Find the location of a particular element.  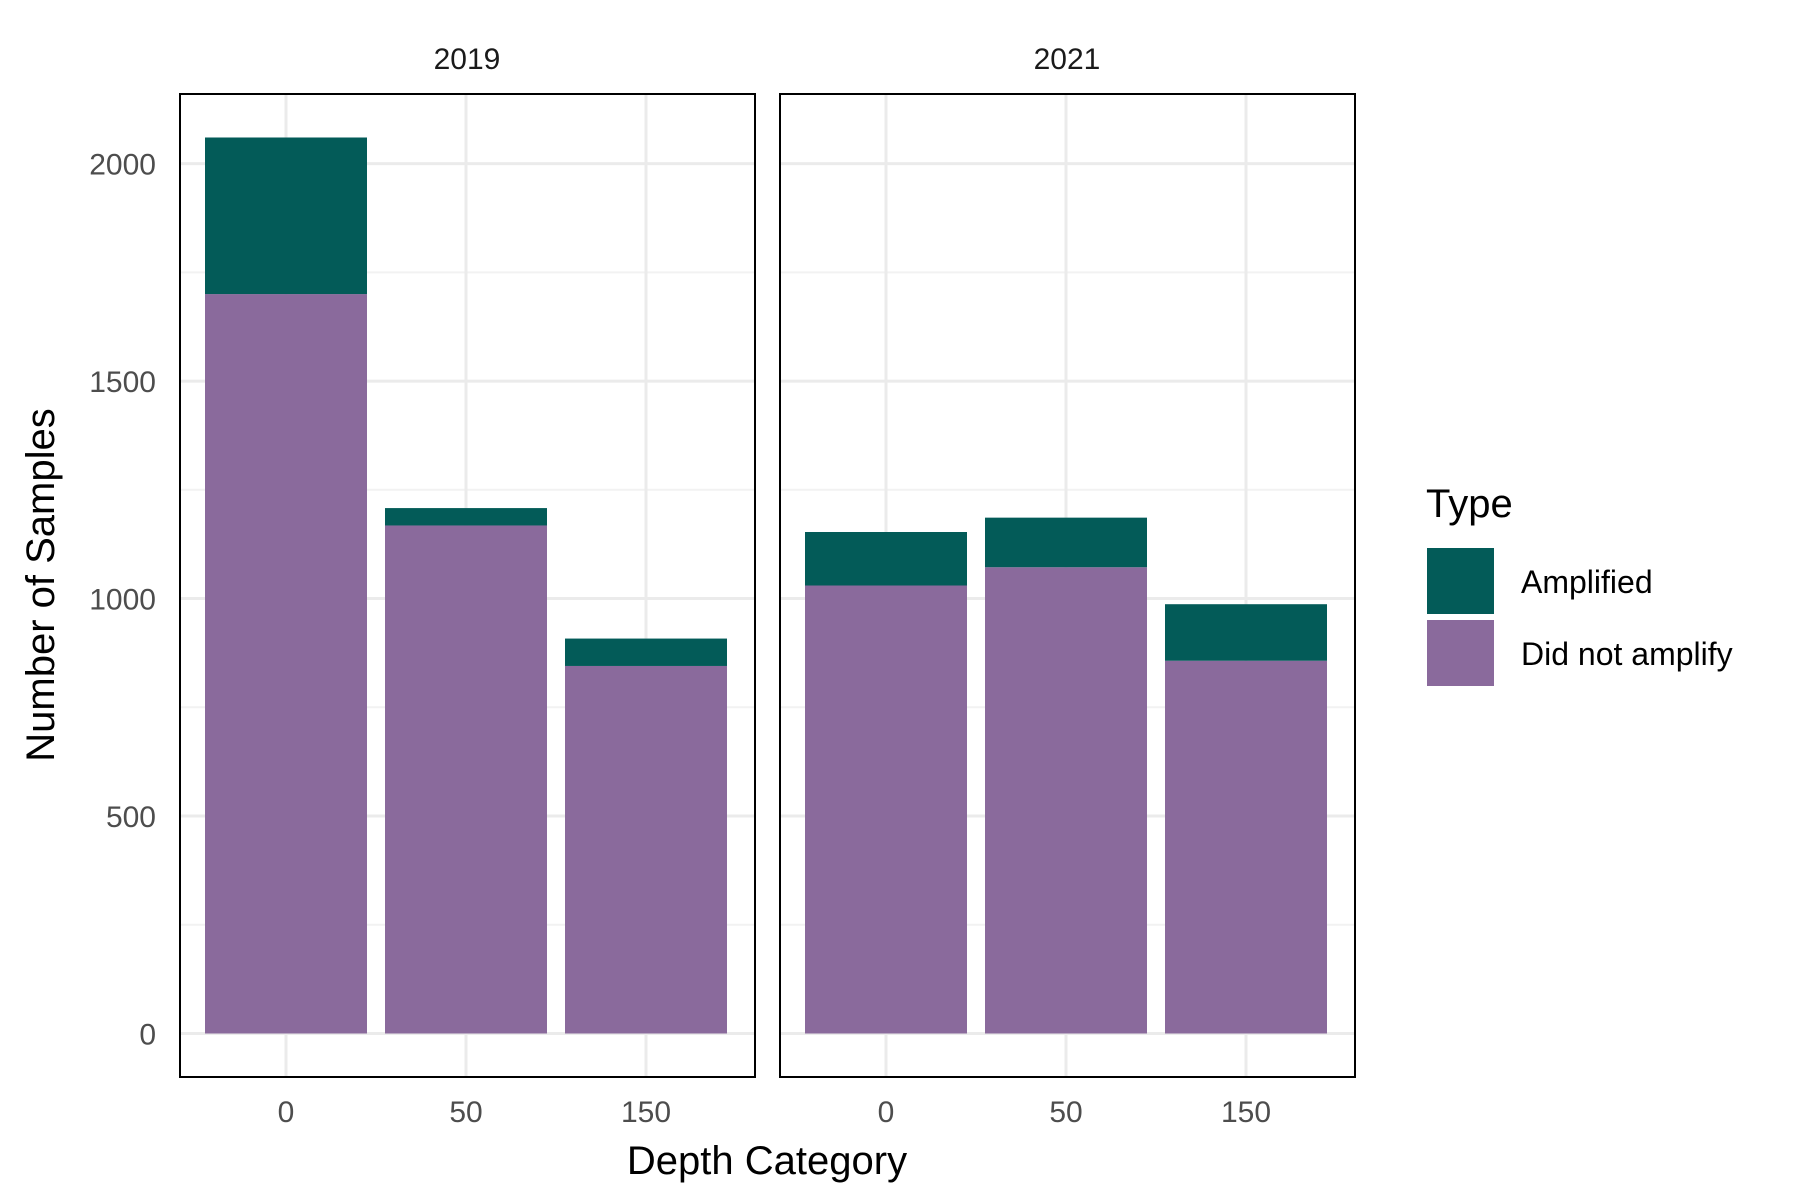

legend-title: Type is located at coordinates (1469, 504).